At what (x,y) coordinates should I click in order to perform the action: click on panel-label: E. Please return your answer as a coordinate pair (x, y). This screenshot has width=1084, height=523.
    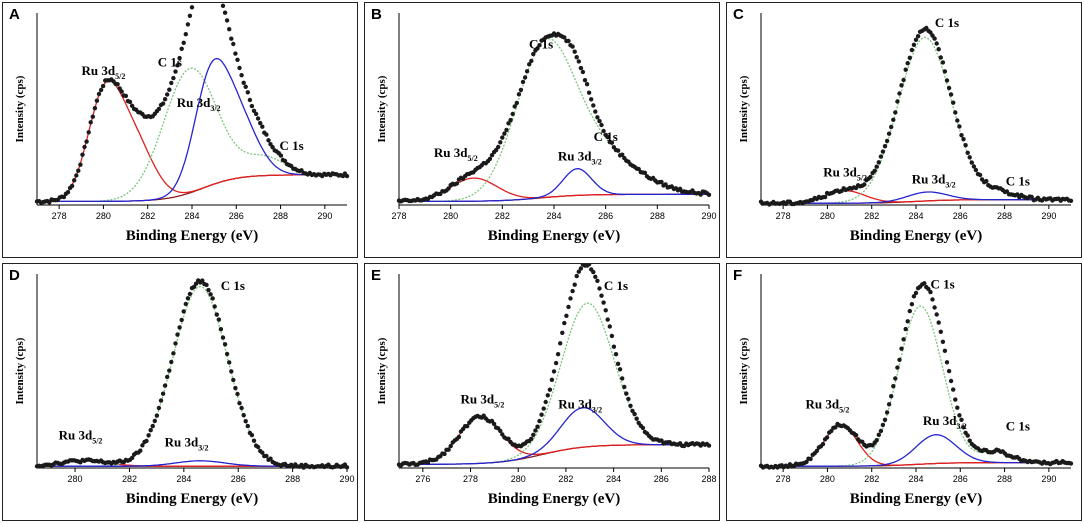
    Looking at the image, I should click on (376, 275).